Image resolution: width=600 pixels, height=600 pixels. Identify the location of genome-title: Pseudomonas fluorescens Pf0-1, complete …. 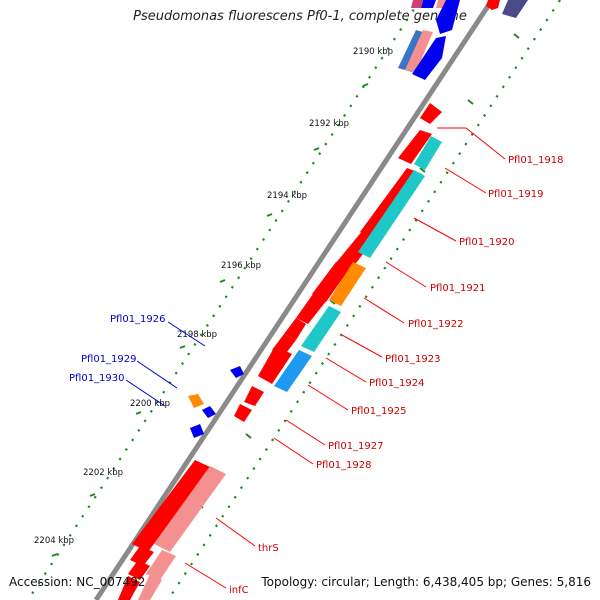
(300, 16).